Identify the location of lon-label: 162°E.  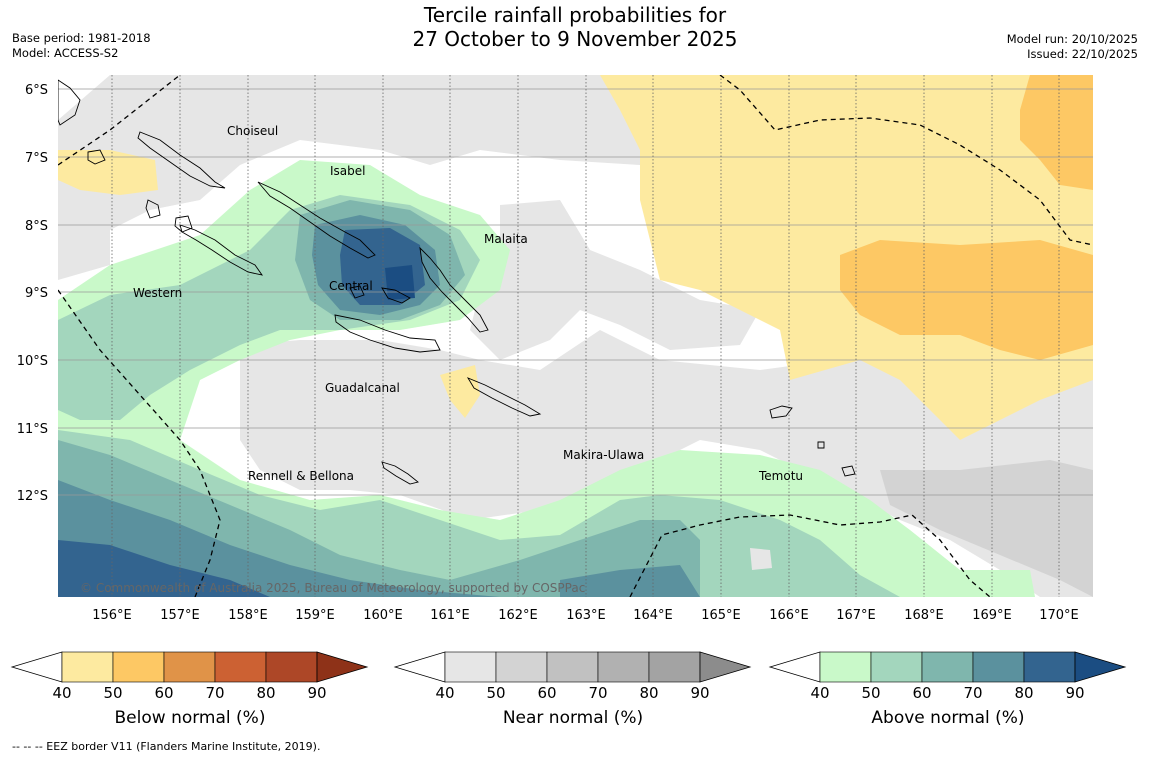
(518, 615).